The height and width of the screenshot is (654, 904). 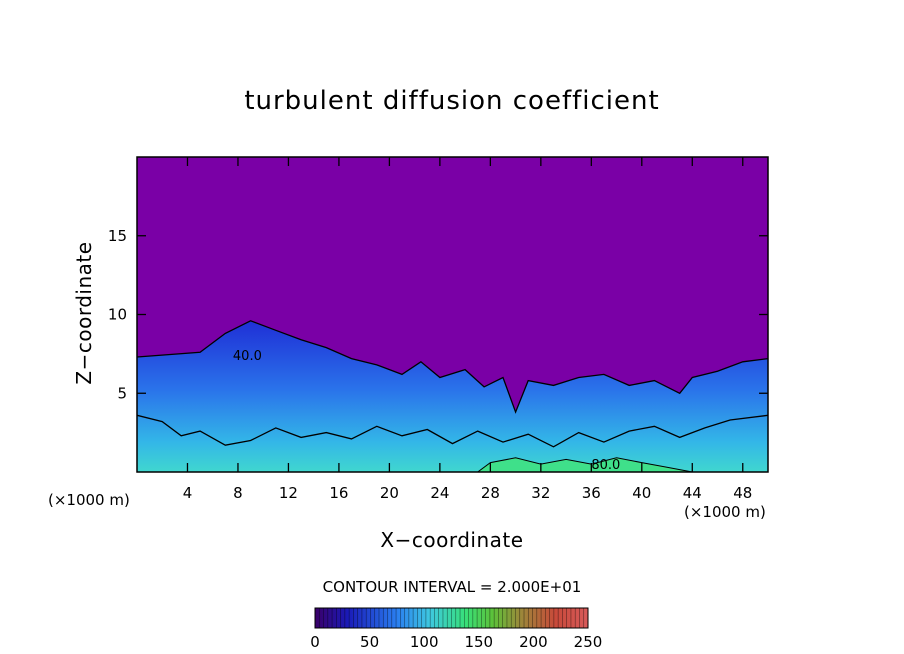 I want to click on contour-label: 40.0, so click(x=247, y=356).